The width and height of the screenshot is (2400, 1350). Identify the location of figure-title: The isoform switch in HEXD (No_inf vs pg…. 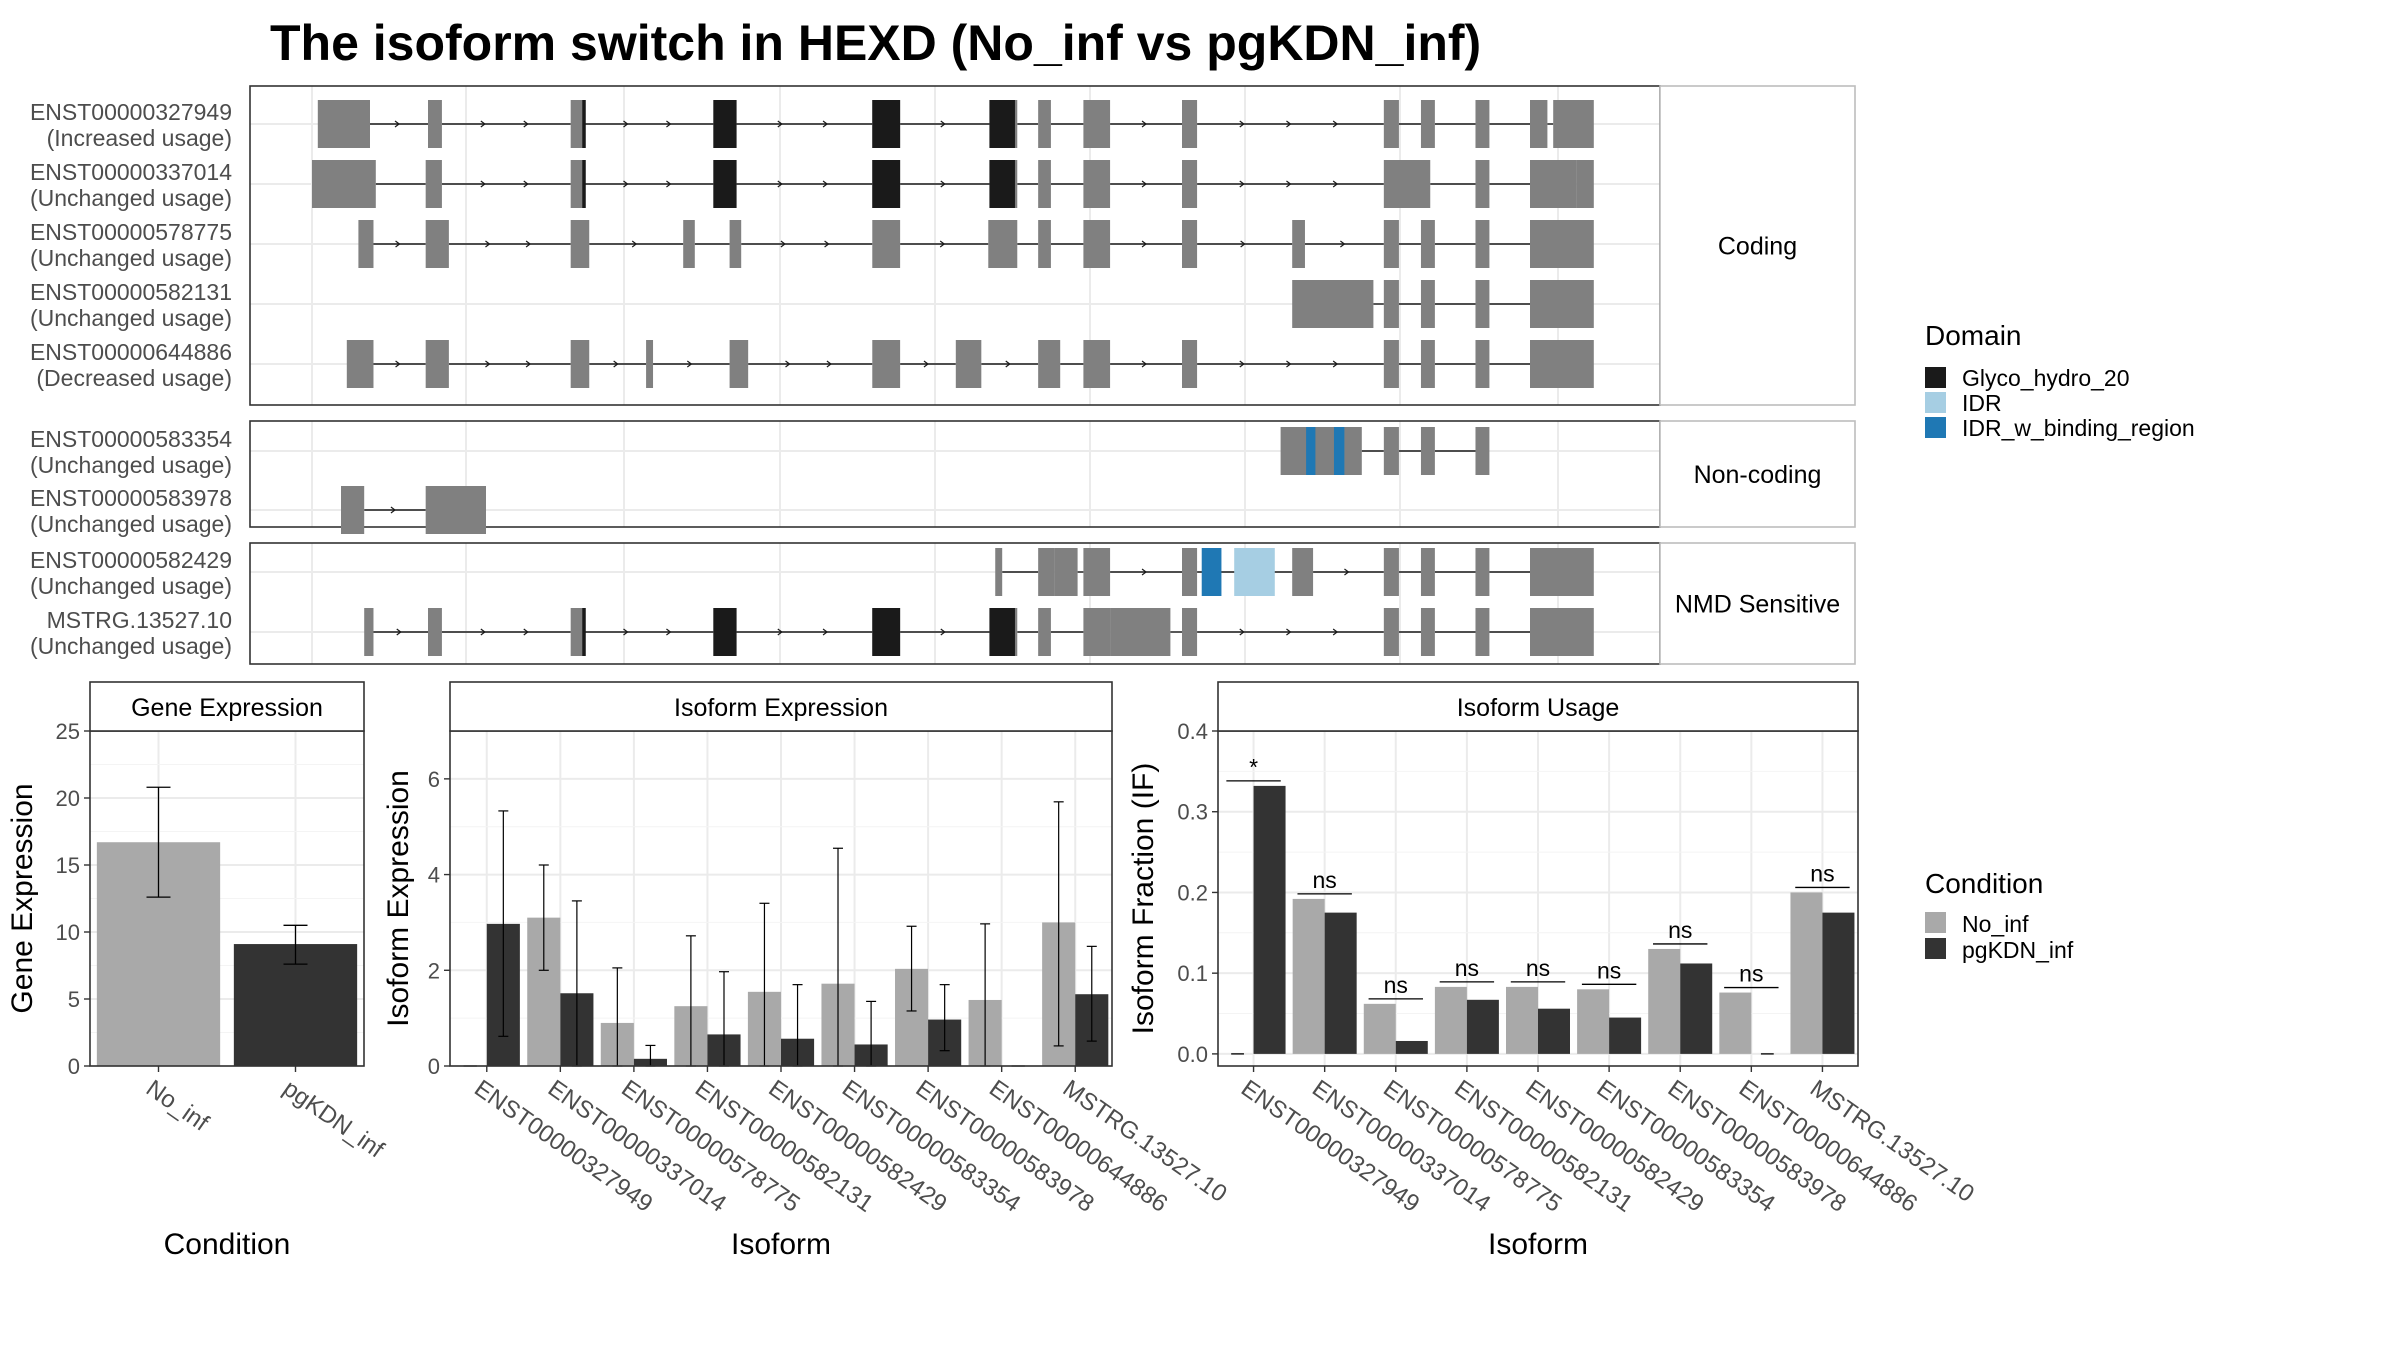
(875, 43).